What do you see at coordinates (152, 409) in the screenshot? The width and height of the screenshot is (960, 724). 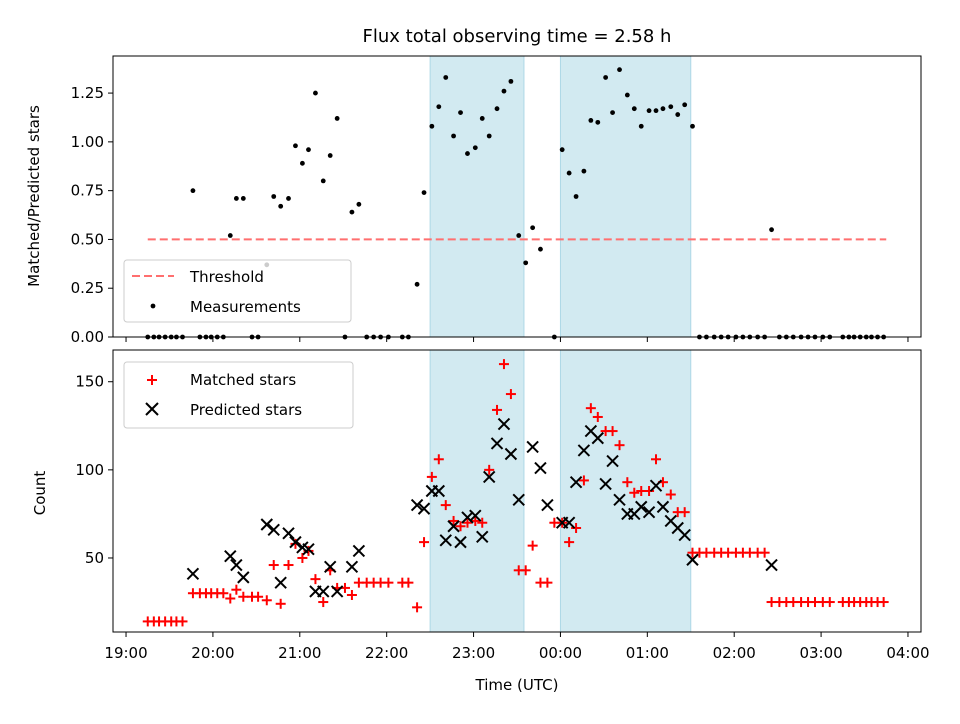 I see `legend-predicted-swatch` at bounding box center [152, 409].